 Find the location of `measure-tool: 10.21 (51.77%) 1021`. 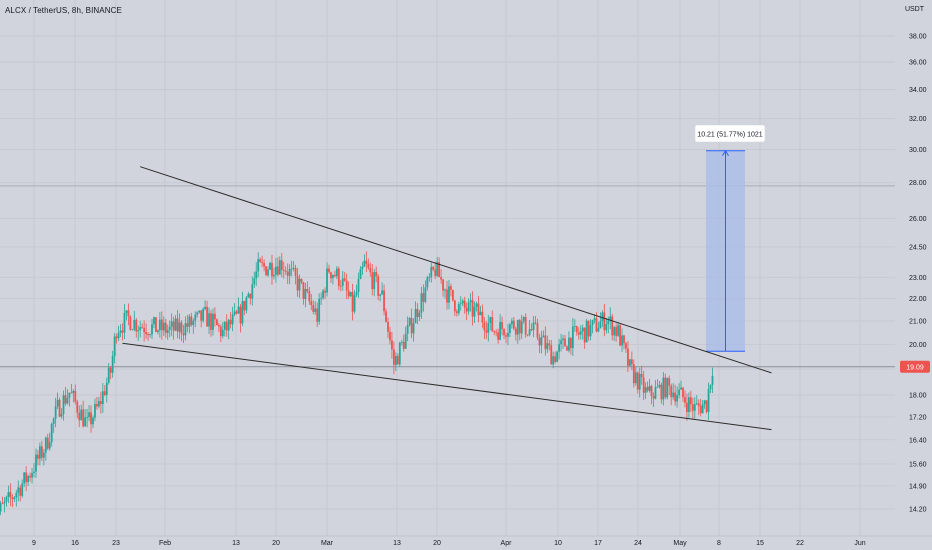

measure-tool: 10.21 (51.77%) 1021 is located at coordinates (730, 238).